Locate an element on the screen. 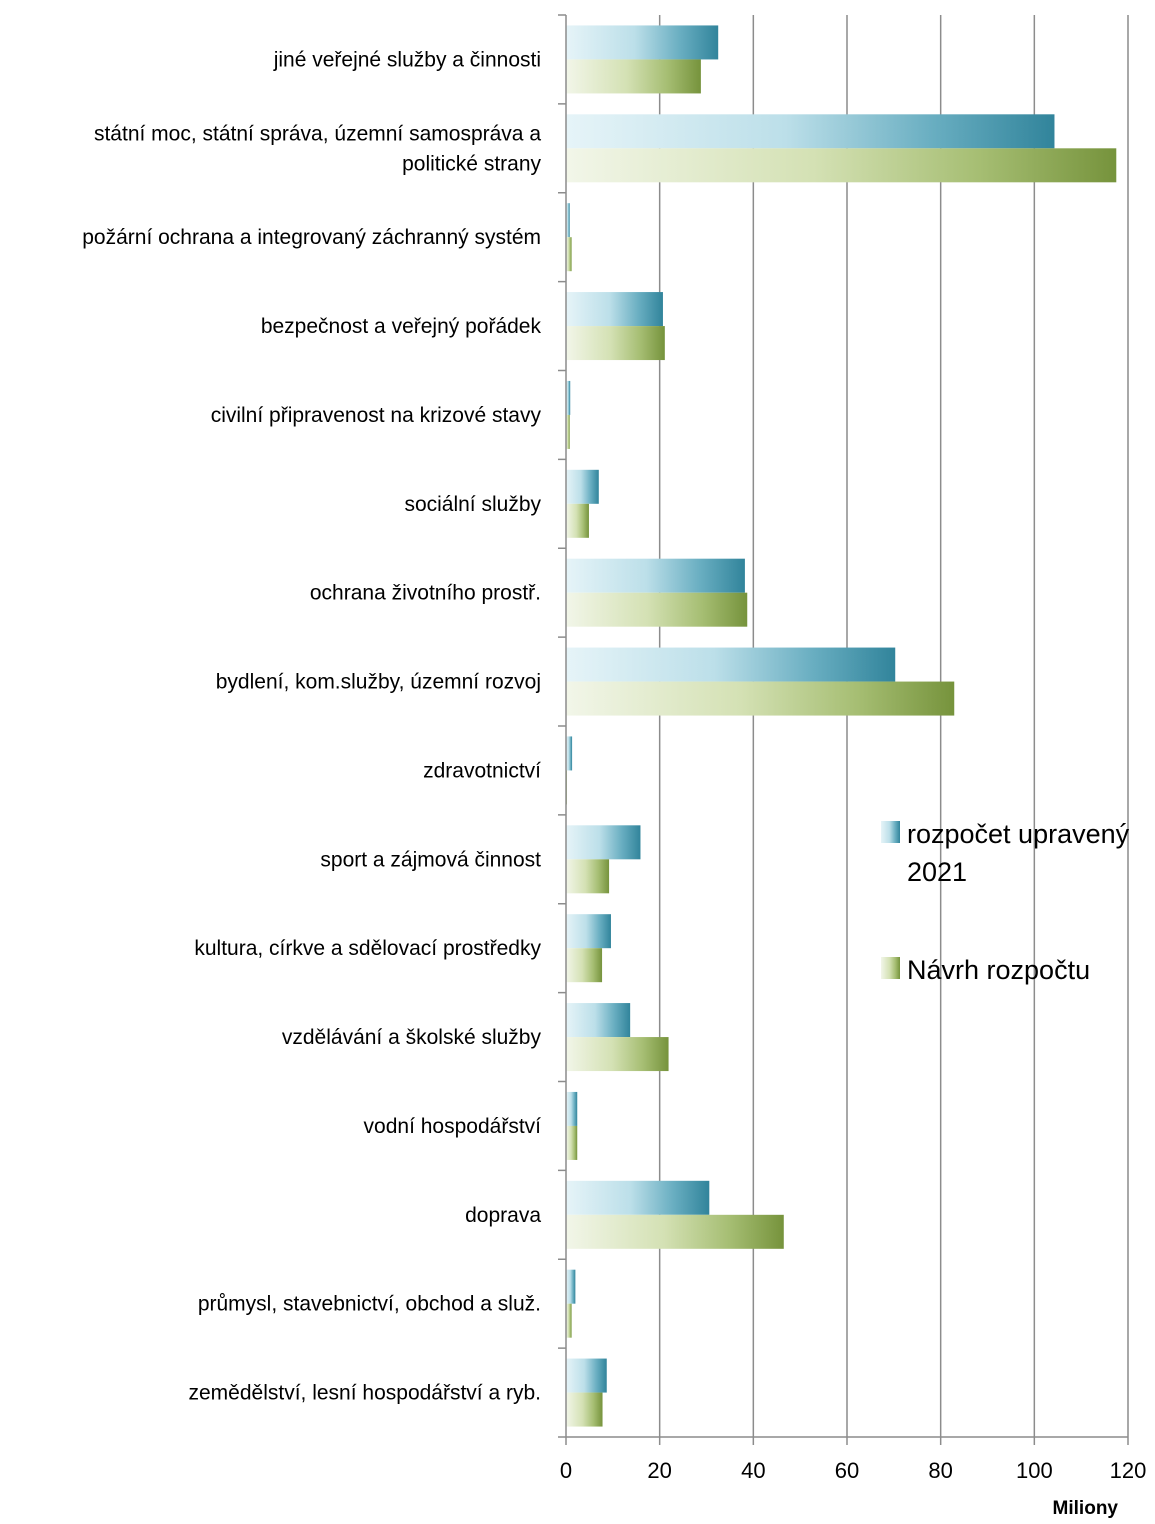 The width and height of the screenshot is (1155, 1524). category-label-13: vodní hospodářství is located at coordinates (453, 1126).